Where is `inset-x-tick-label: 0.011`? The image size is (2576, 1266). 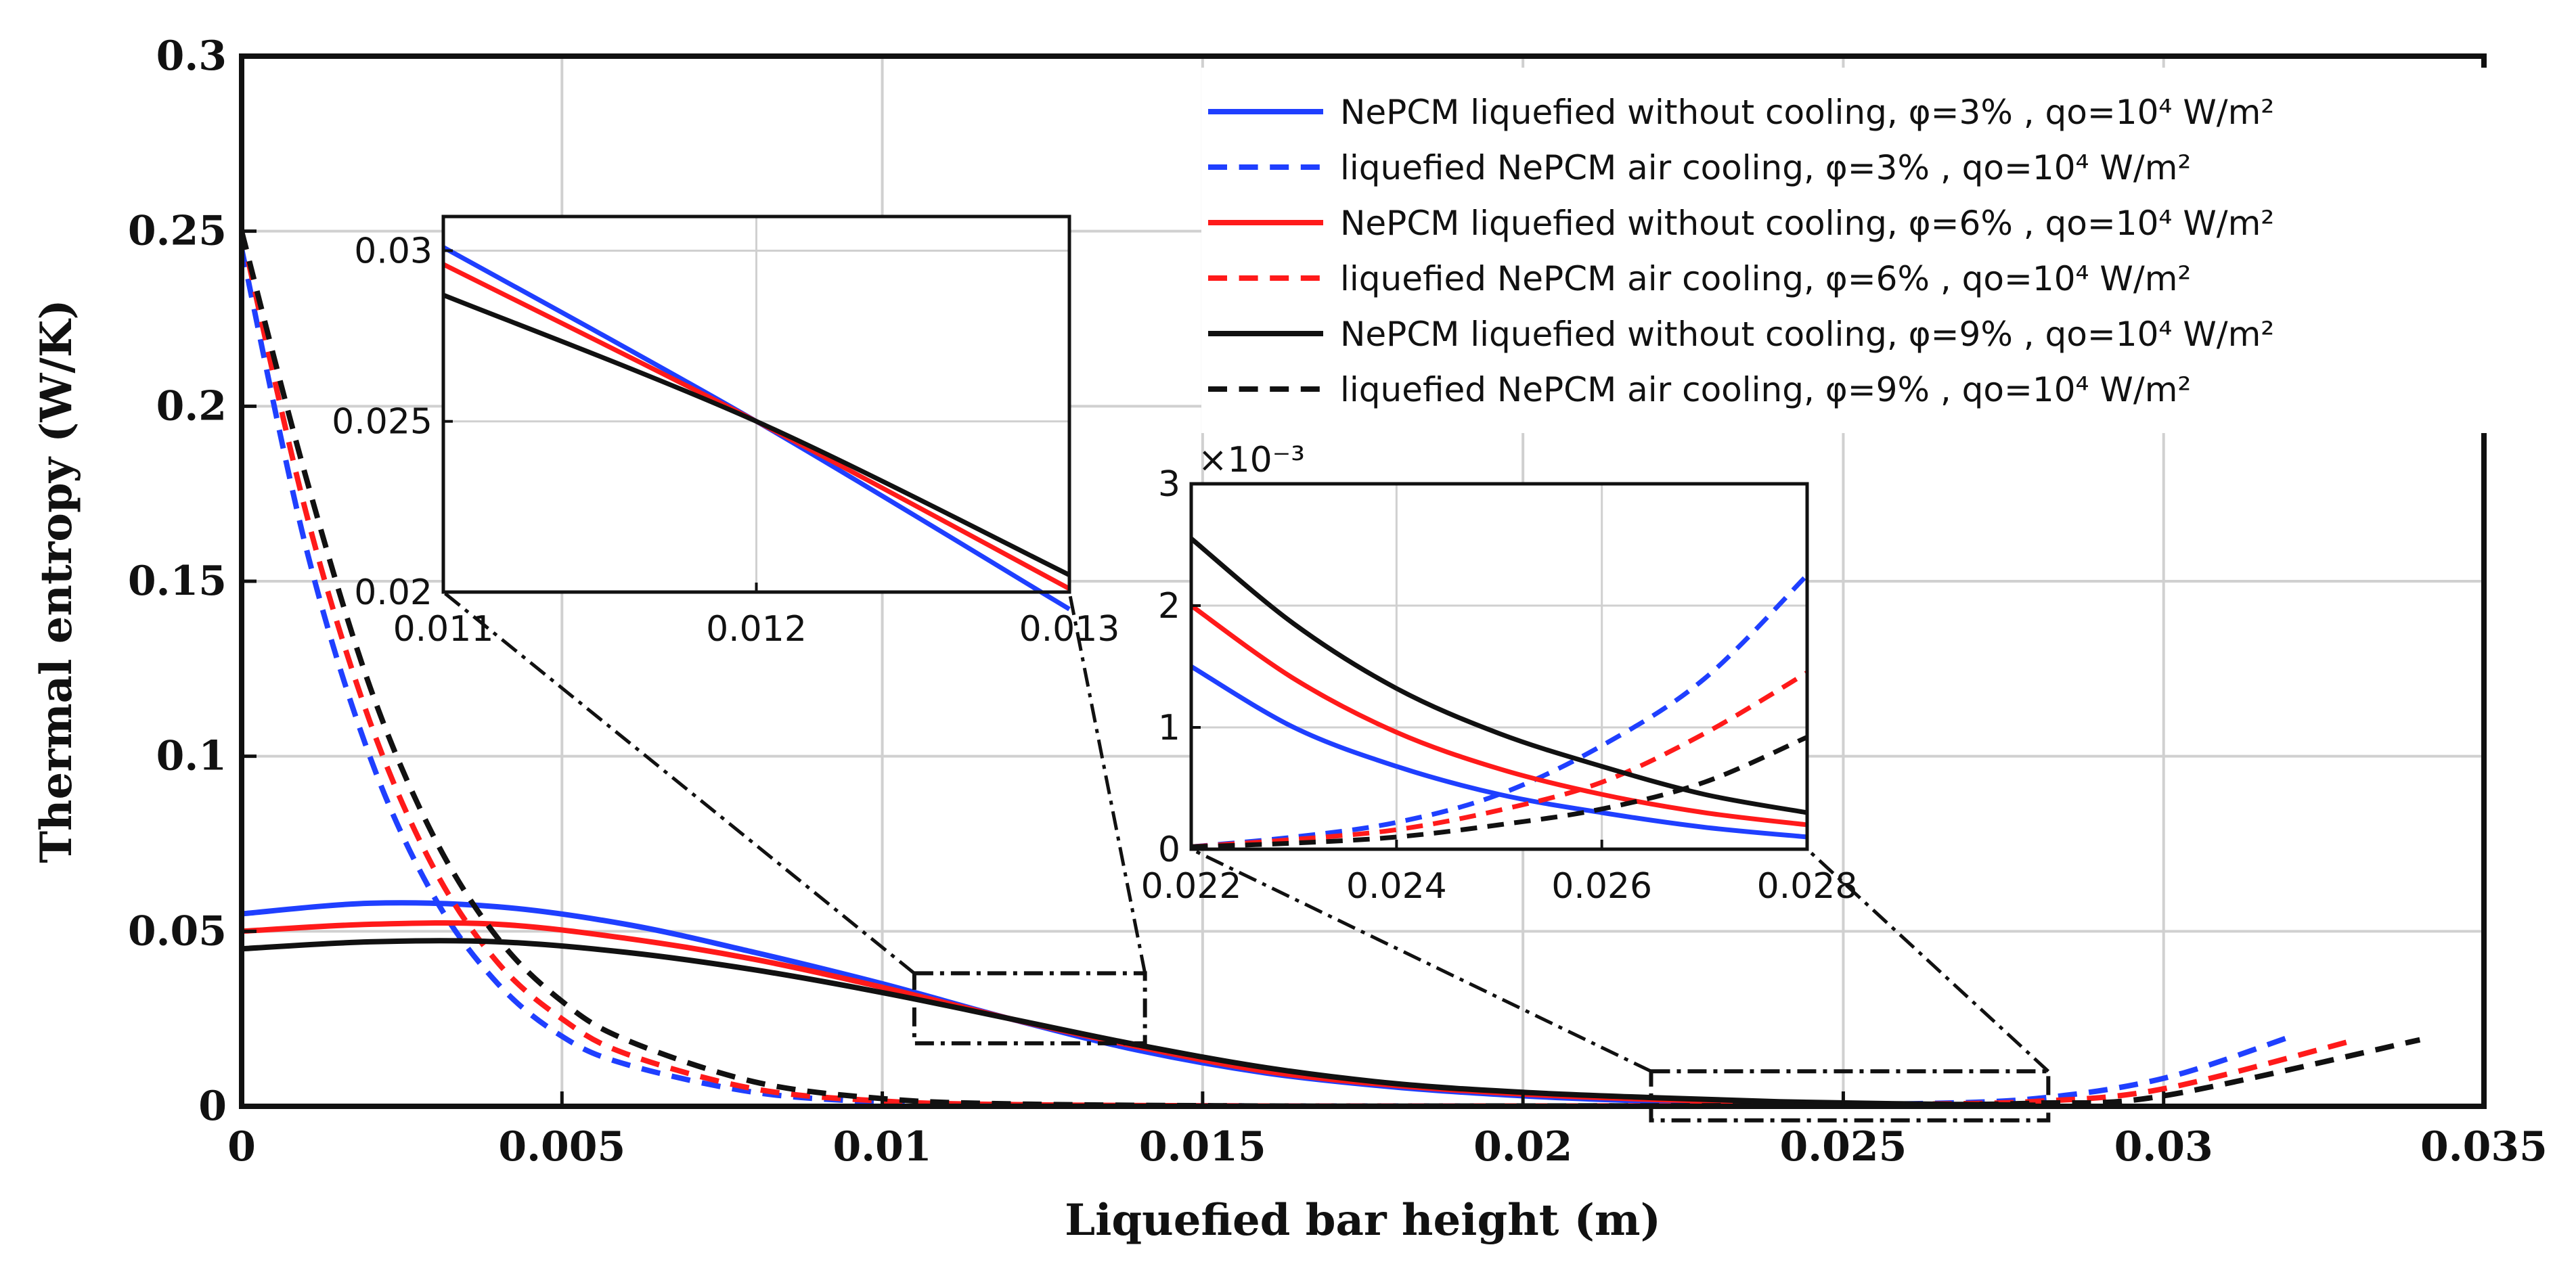 inset-x-tick-label: 0.011 is located at coordinates (443, 629).